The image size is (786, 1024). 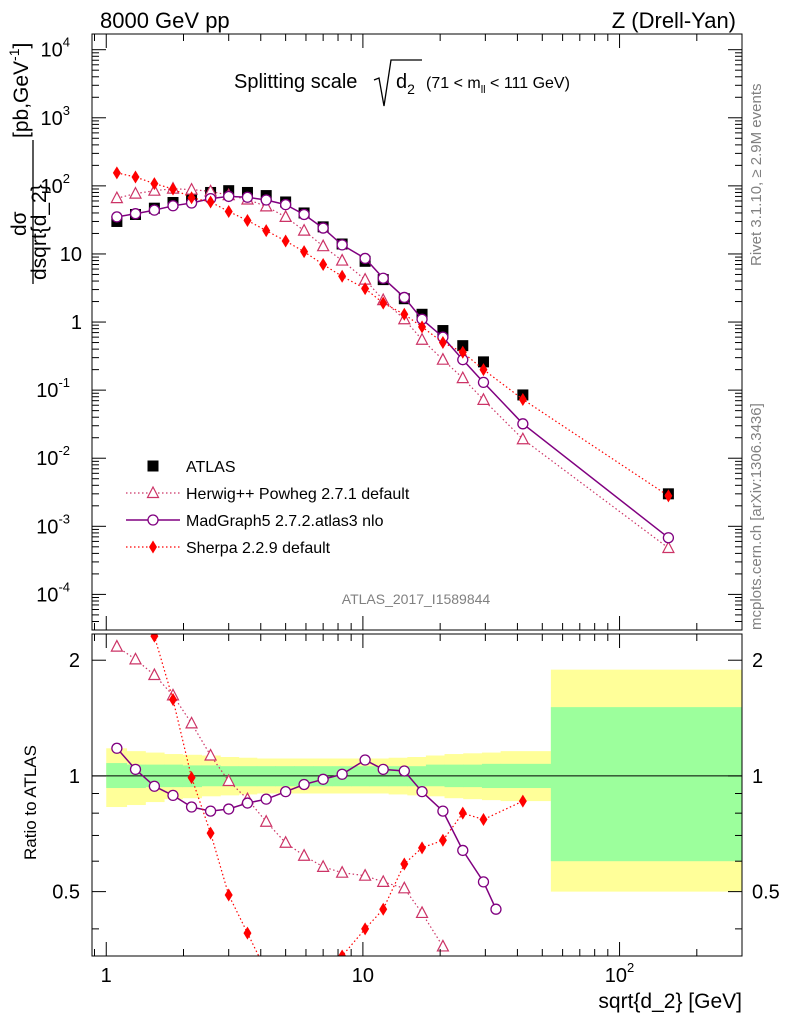 I want to click on series-line-sherpa-ratio, so click(x=338, y=795).